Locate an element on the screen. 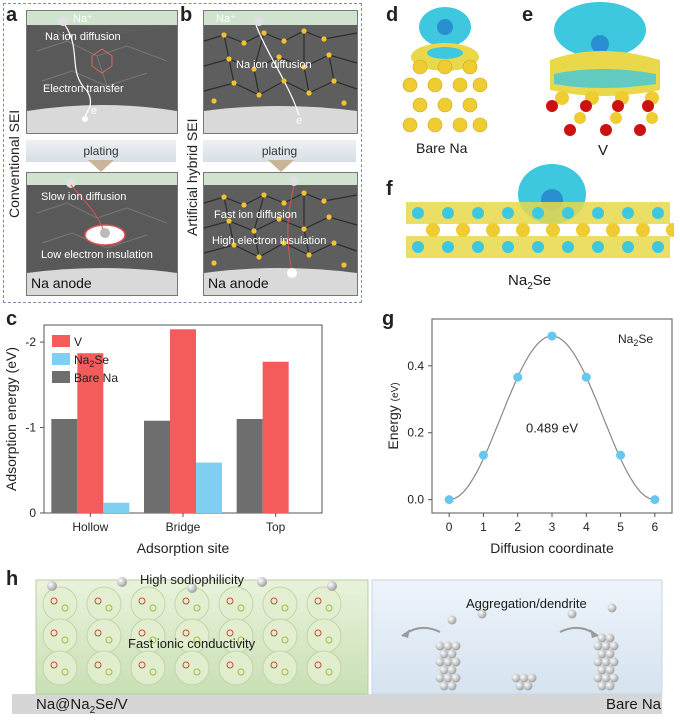 This screenshot has height=720, width=680. barrier-annotation: 0.489 eV is located at coordinates (552, 428).